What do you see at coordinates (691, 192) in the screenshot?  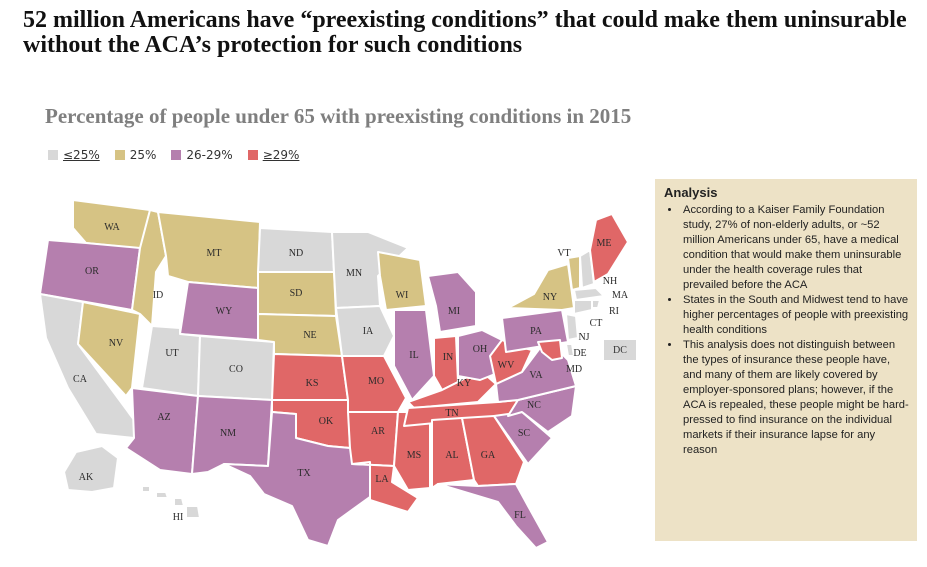 I see `analysis-title: Analysis` at bounding box center [691, 192].